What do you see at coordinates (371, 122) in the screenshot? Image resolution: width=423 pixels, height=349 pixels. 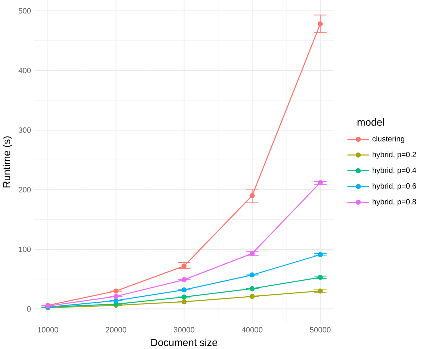 I see `legend-title: model` at bounding box center [371, 122].